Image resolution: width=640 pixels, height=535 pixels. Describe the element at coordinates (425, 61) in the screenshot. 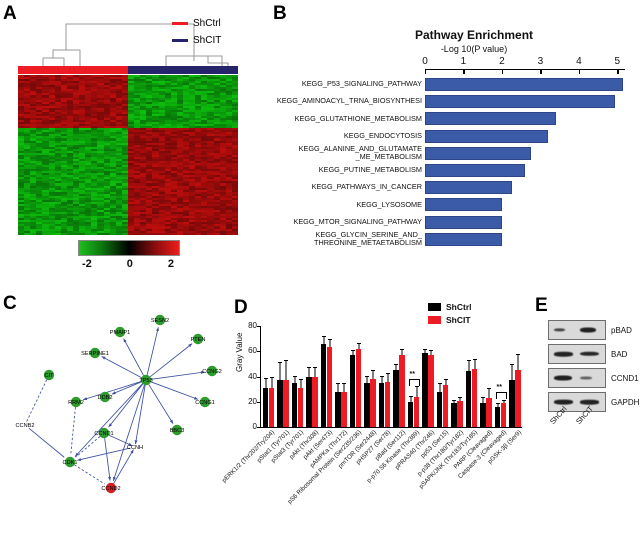

I see `b-tick-label: 0` at that location.